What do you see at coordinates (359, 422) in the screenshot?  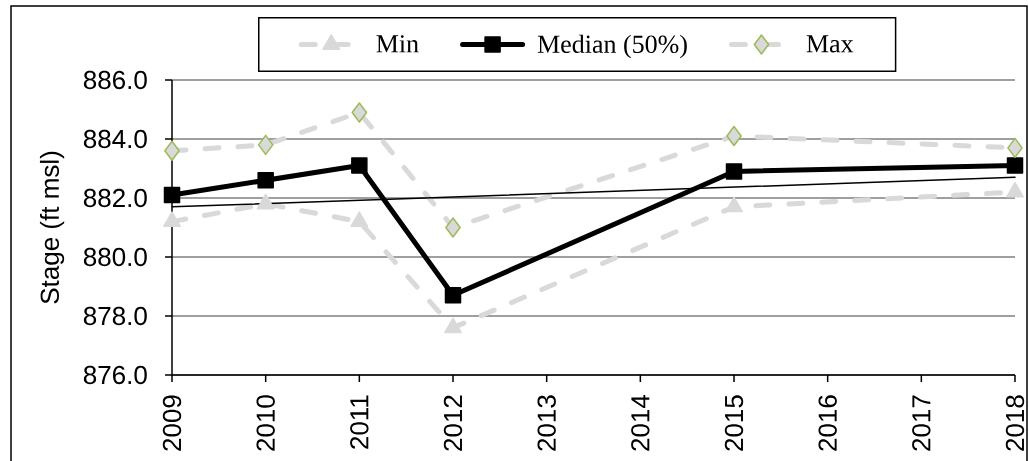 I see `x-tick-label: 2011` at bounding box center [359, 422].